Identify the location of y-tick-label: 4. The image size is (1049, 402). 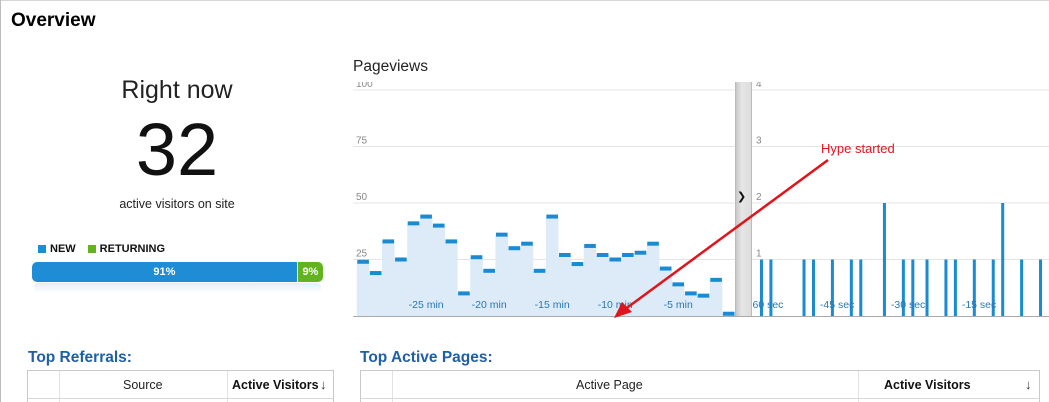
(759, 86).